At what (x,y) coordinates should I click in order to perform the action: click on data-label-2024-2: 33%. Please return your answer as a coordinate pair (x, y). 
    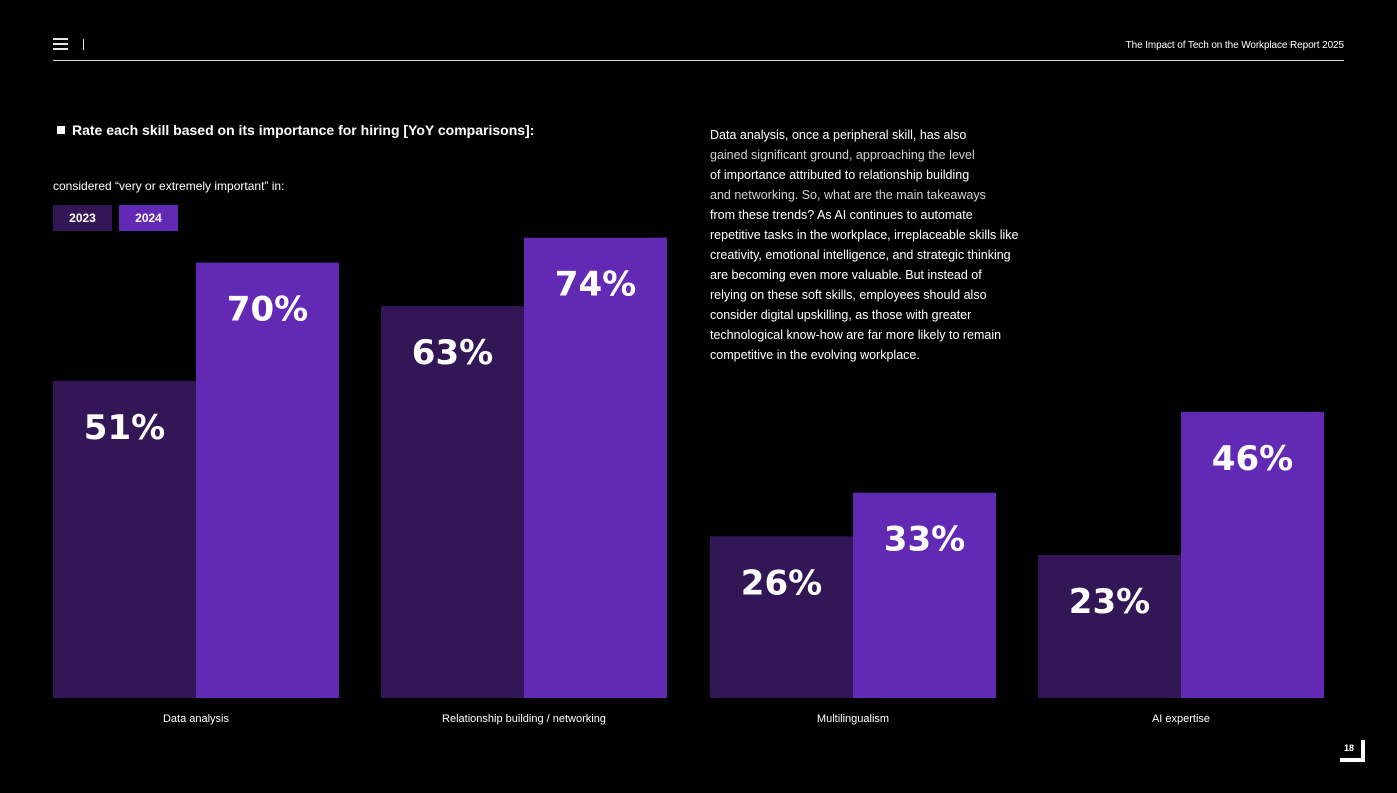
    Looking at the image, I should click on (924, 540).